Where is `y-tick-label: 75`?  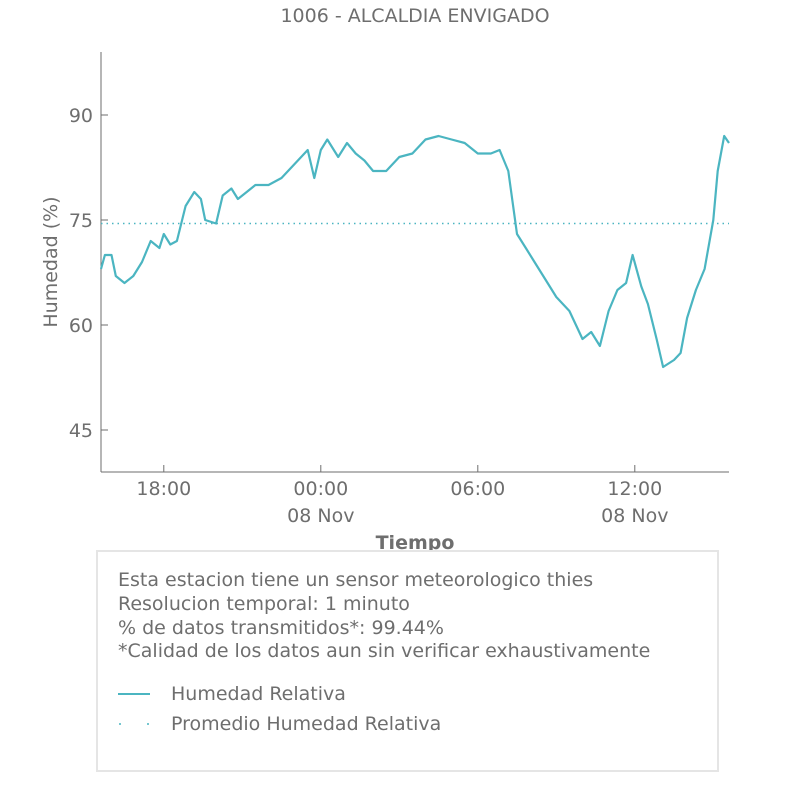
y-tick-label: 75 is located at coordinates (81, 221).